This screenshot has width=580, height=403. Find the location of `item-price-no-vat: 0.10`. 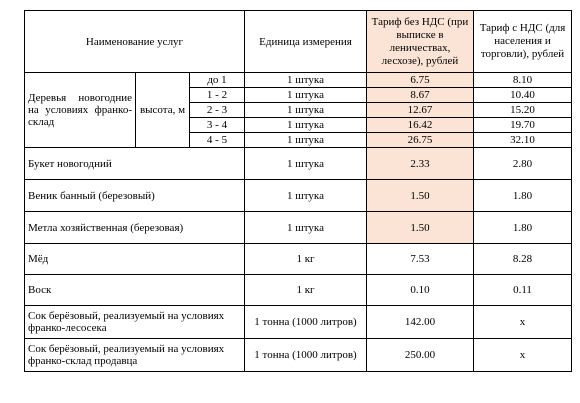

item-price-no-vat: 0.10 is located at coordinates (420, 290).